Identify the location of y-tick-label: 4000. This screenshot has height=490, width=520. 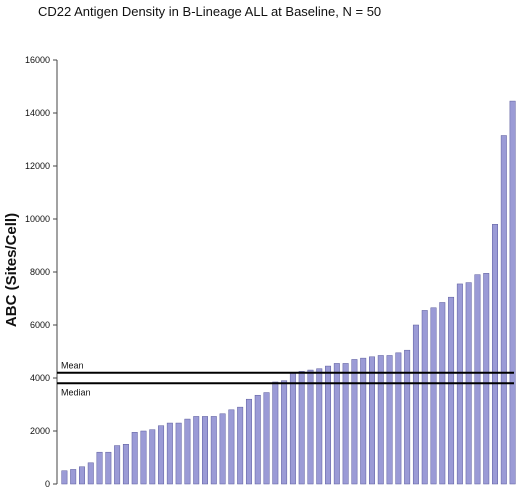
(40, 378).